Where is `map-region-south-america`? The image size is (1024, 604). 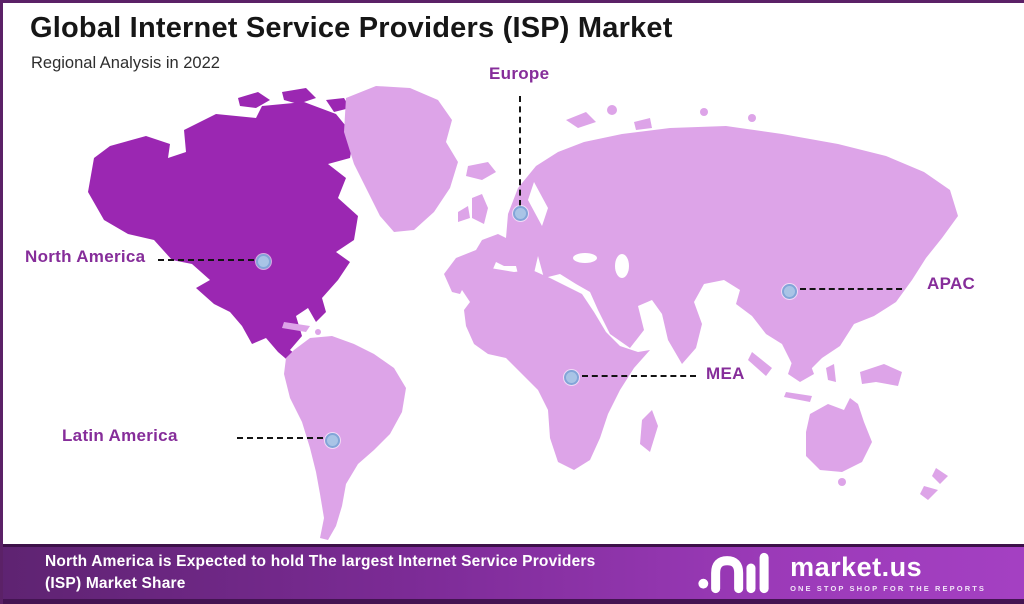
map-region-south-america is located at coordinates (344, 431).